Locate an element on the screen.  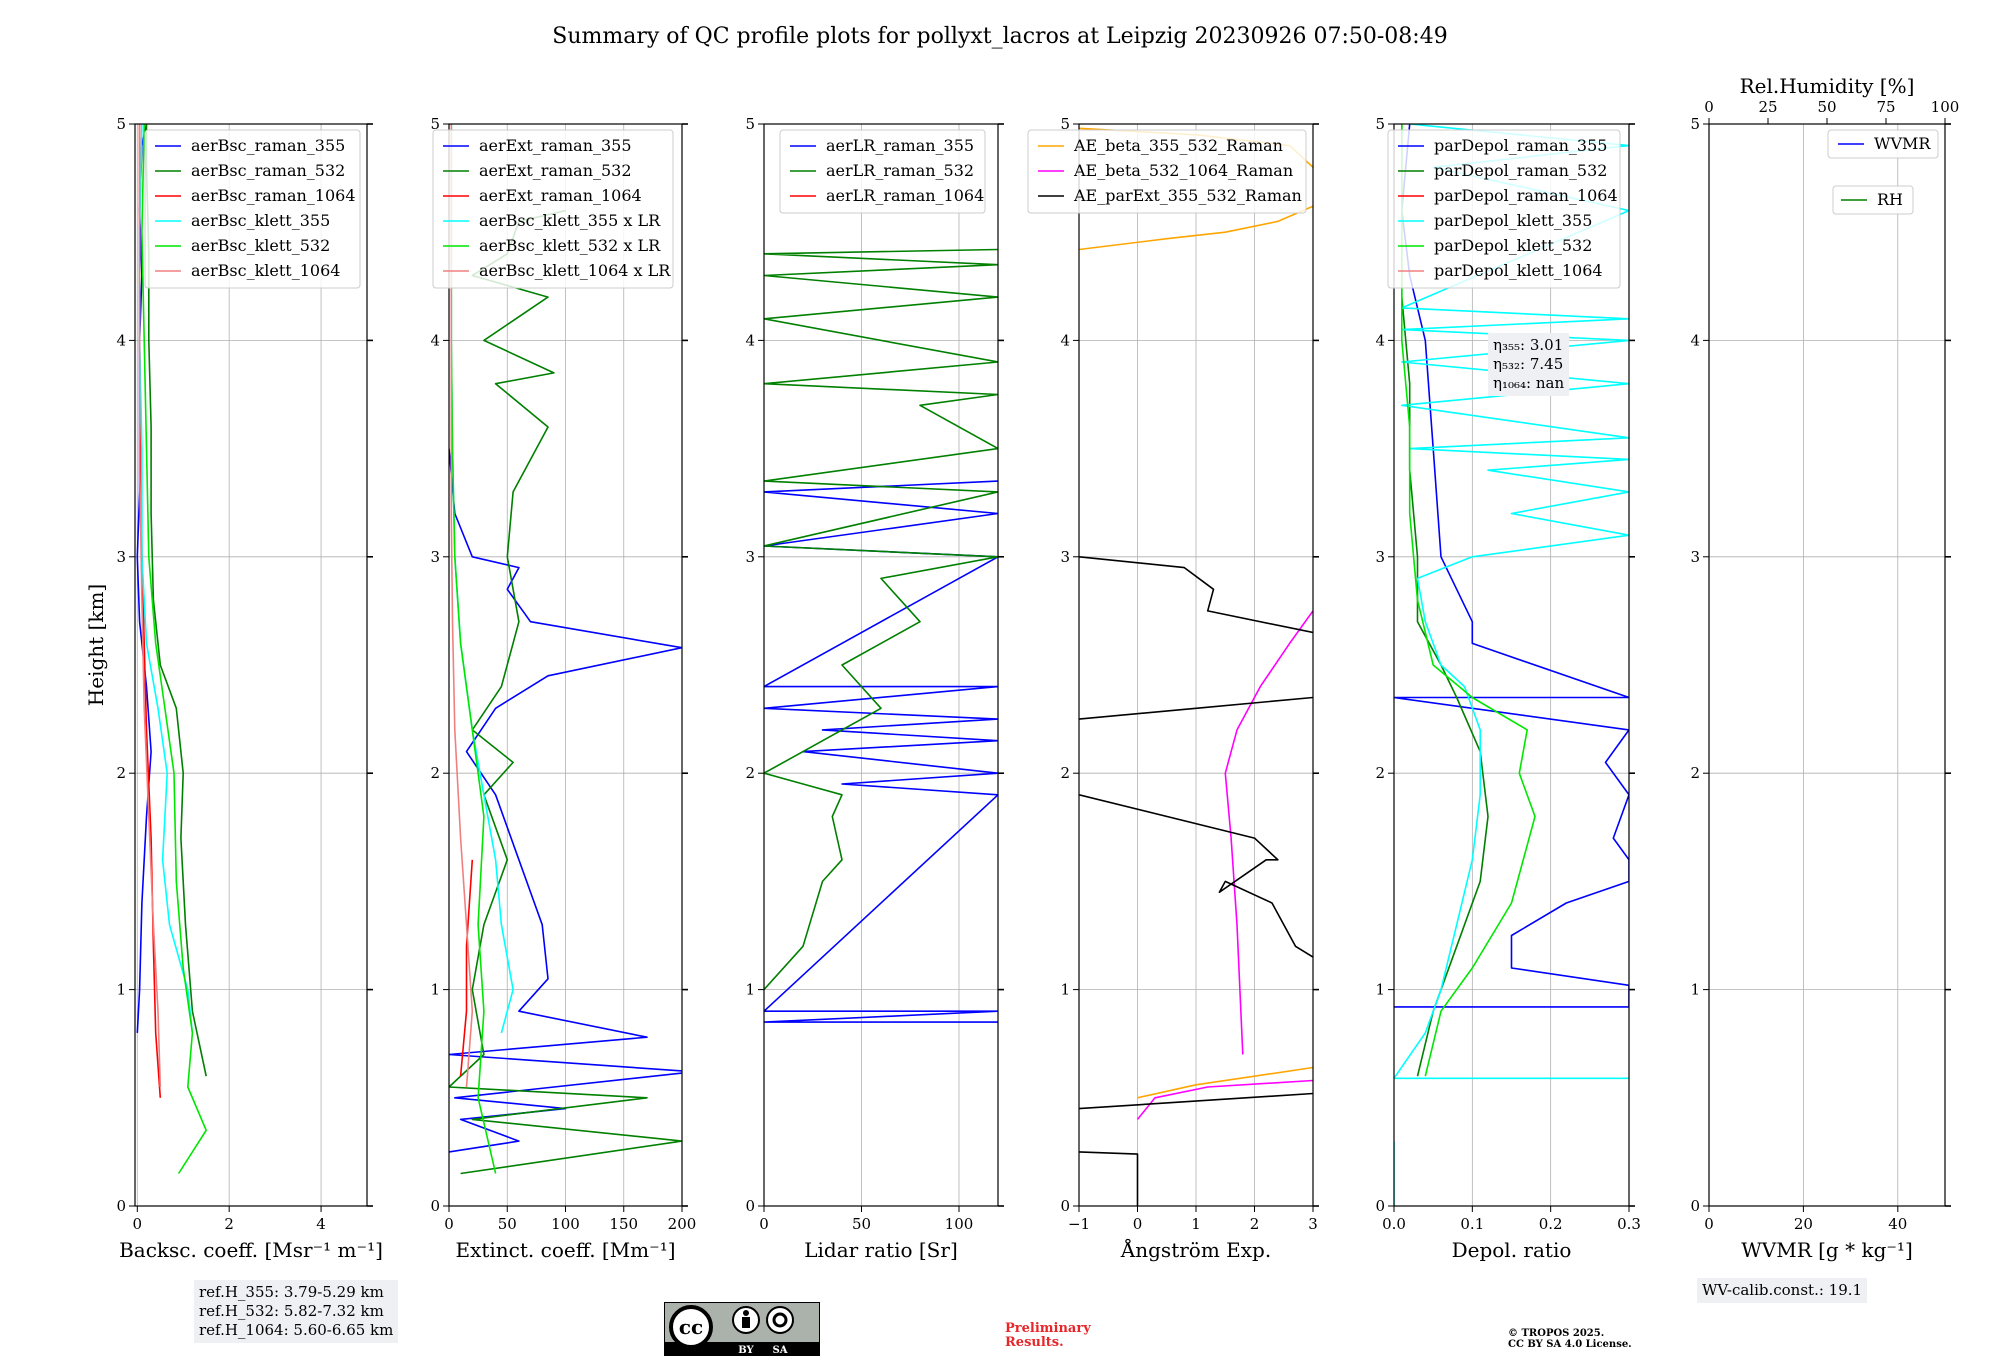
preliminary-line2: Results. is located at coordinates (1034, 1342).